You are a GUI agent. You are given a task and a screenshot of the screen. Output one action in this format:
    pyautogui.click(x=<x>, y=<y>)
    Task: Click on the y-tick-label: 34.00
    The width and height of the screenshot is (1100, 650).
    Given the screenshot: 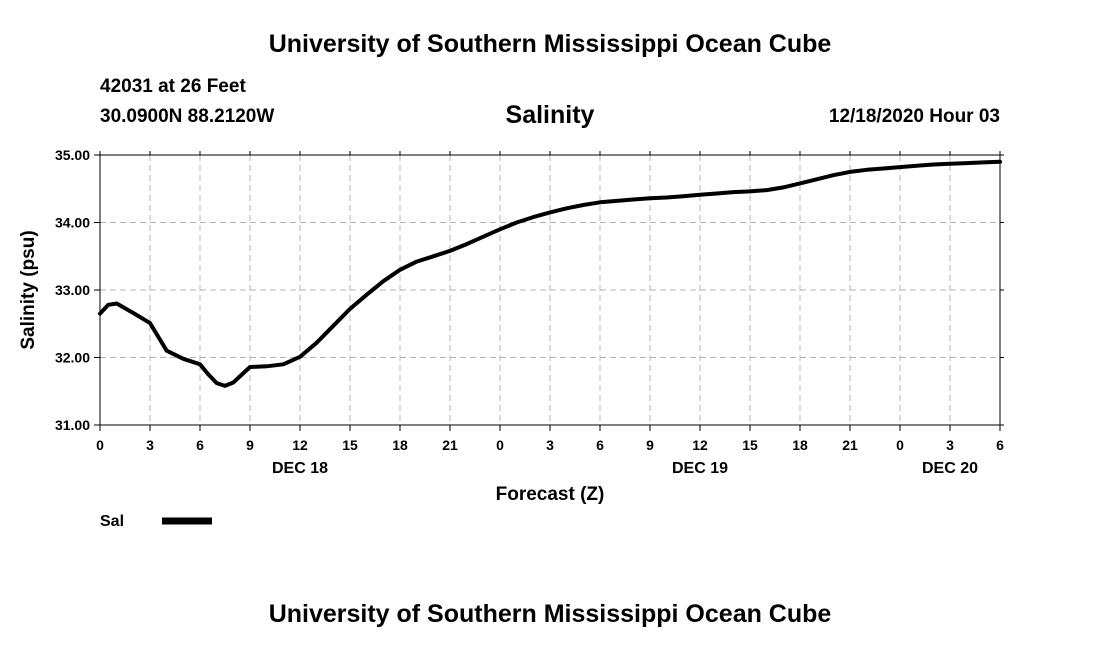 What is the action you would take?
    pyautogui.click(x=72, y=223)
    